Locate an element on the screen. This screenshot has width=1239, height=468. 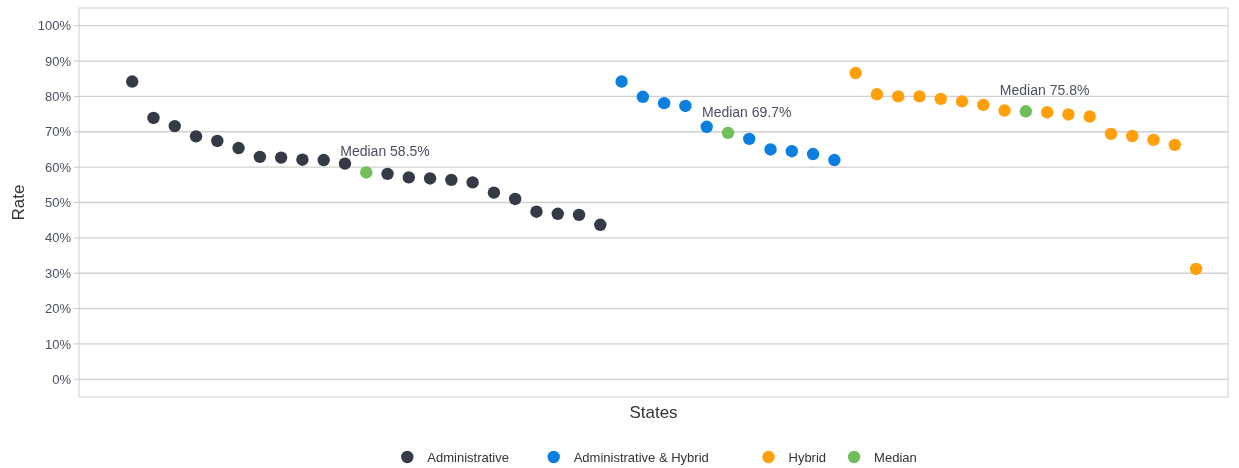
y-tick-label: 20% is located at coordinates (58, 309).